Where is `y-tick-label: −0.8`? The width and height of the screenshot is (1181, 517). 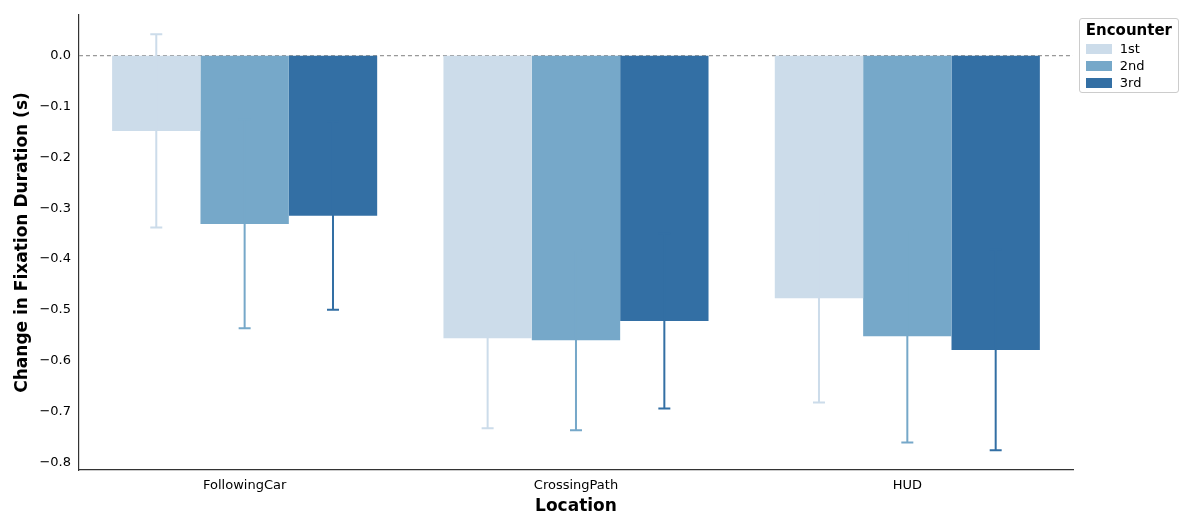
y-tick-label: −0.8 is located at coordinates (55, 461).